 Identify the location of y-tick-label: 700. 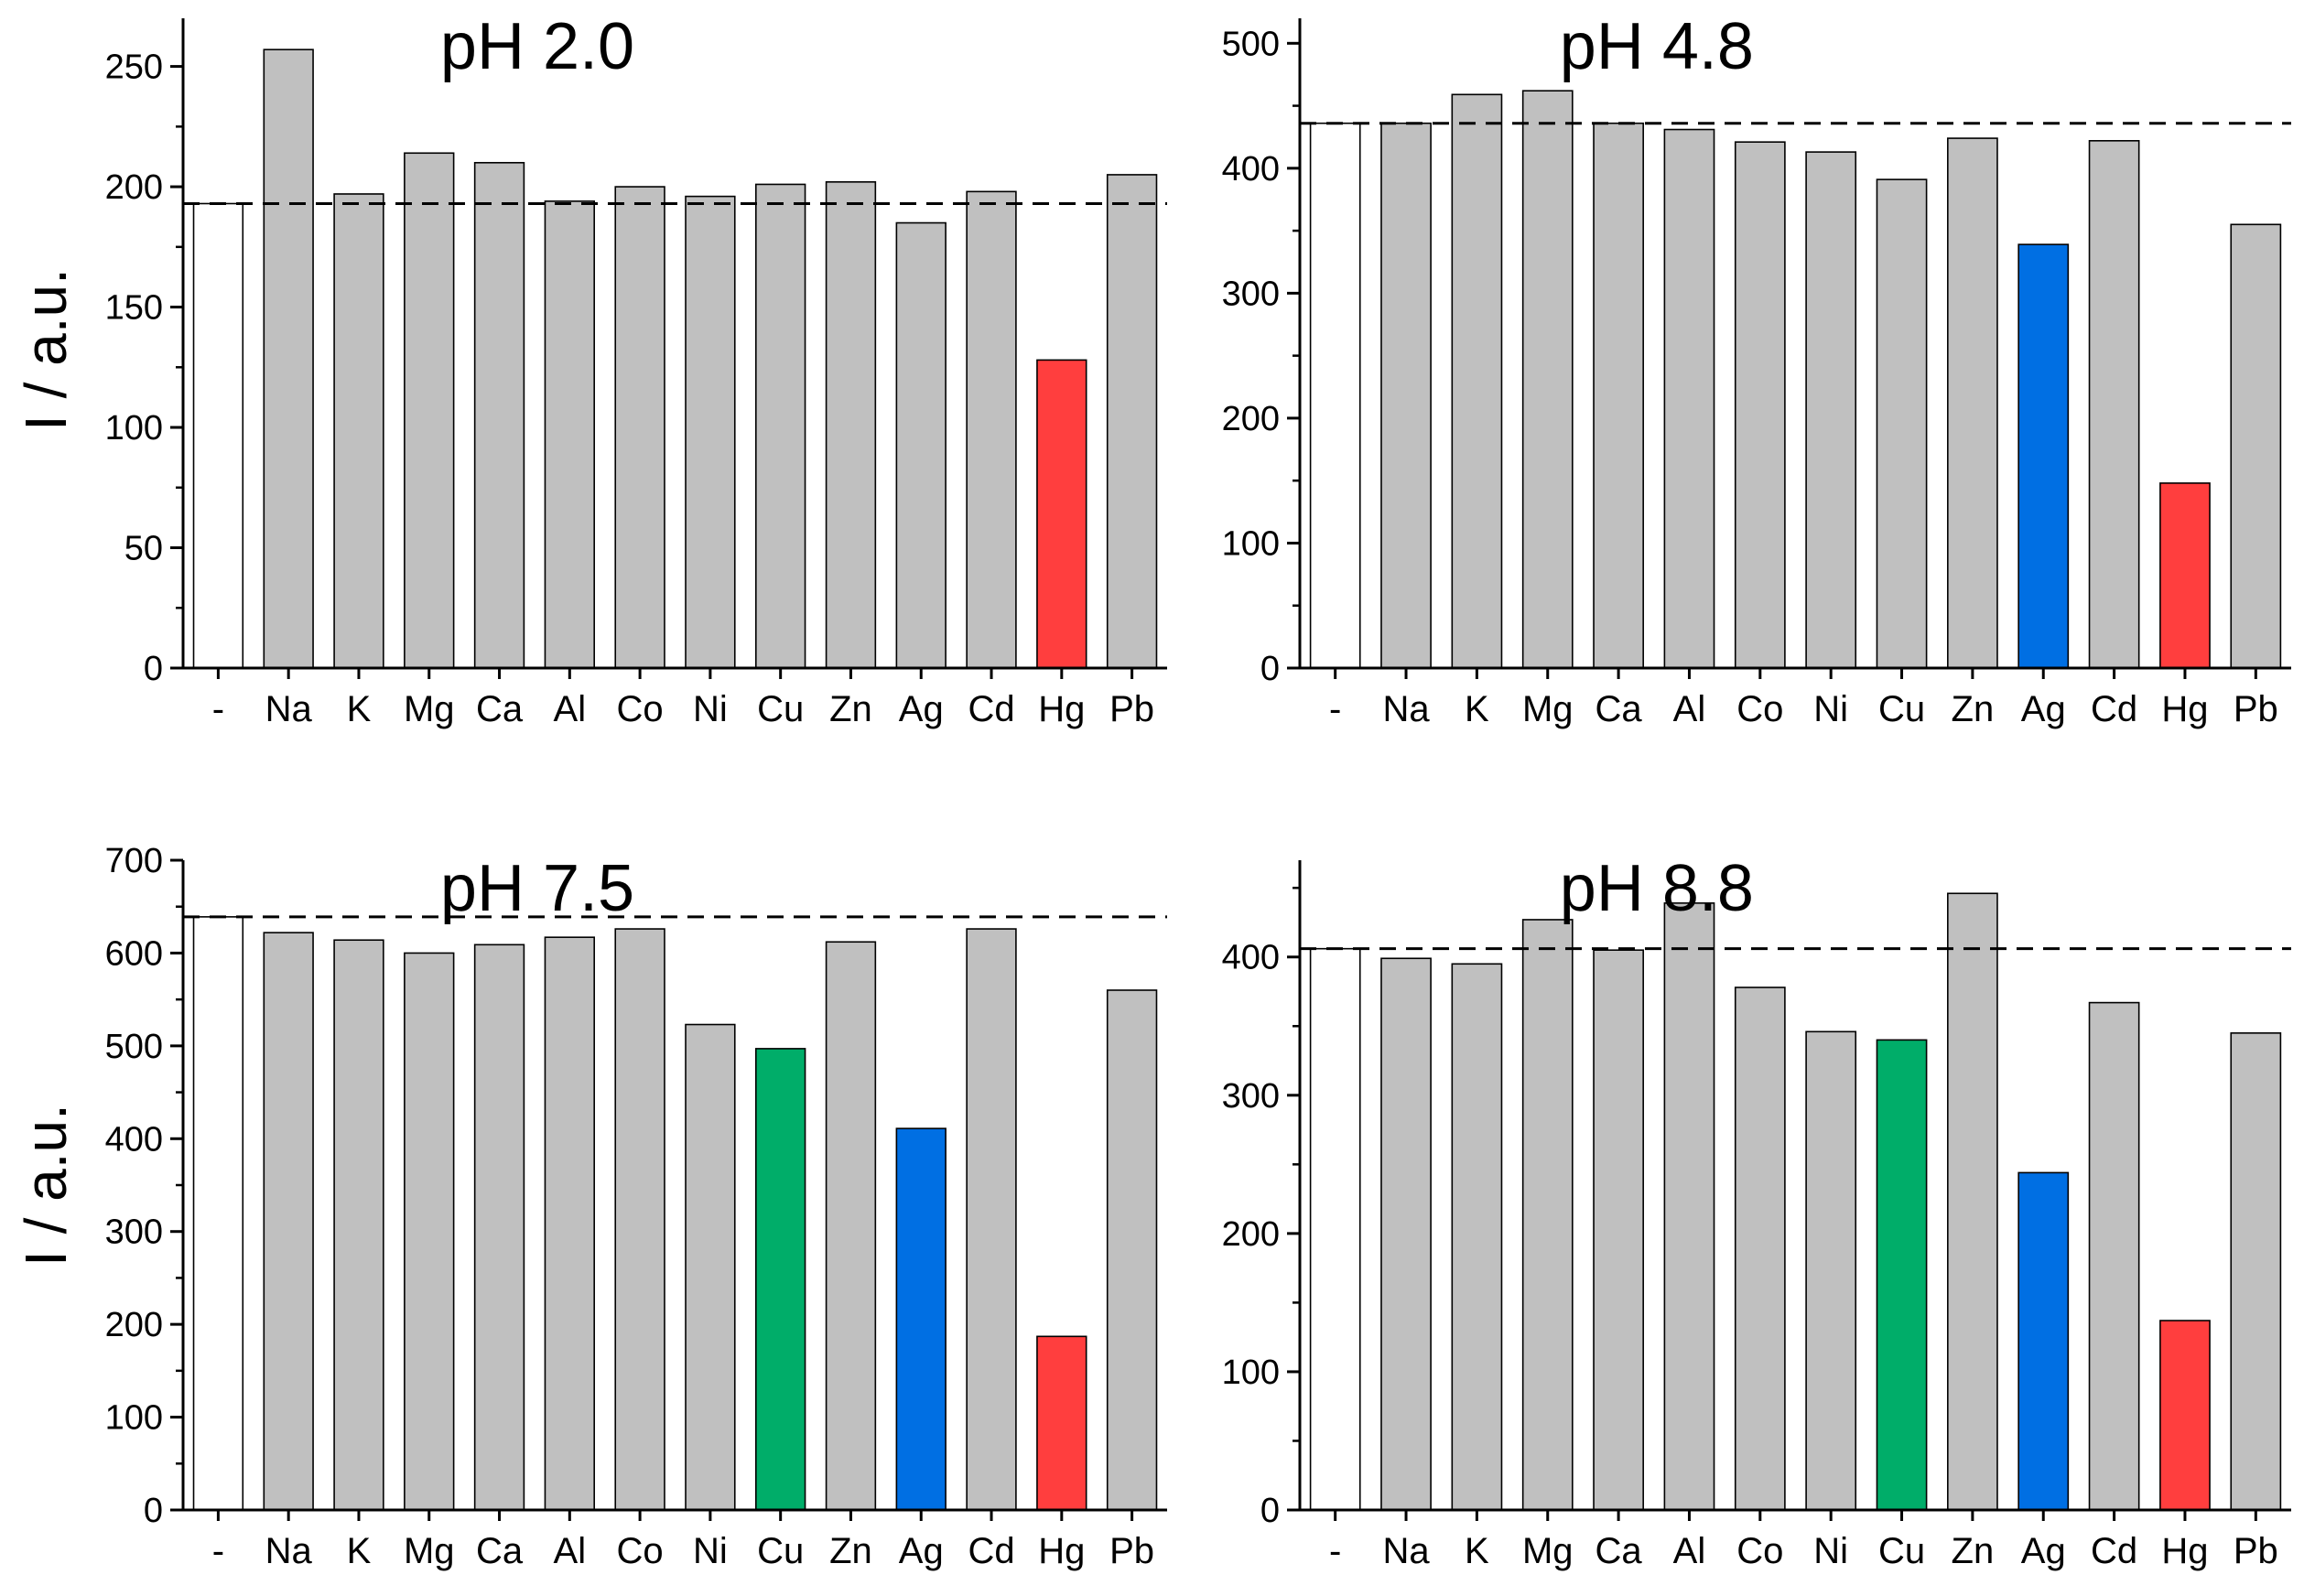
(134, 861).